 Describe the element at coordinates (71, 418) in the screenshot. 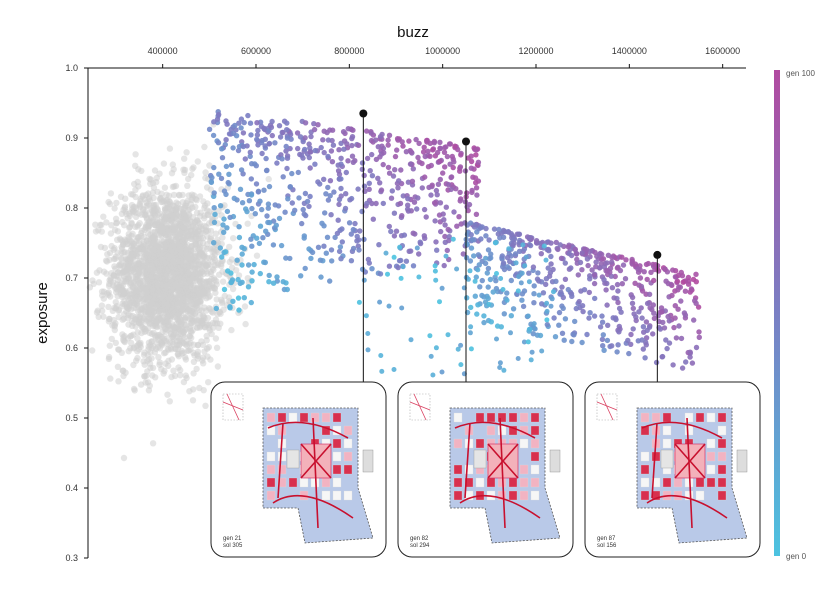

I see `y-tick-label: 0.5` at that location.